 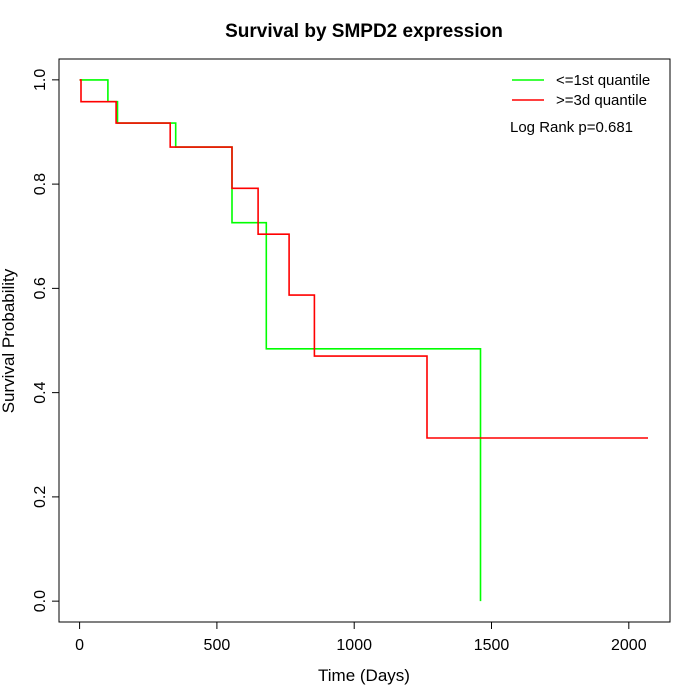 What do you see at coordinates (571, 127) in the screenshot?
I see `log-rank-annotation: Log Rank p=0.681` at bounding box center [571, 127].